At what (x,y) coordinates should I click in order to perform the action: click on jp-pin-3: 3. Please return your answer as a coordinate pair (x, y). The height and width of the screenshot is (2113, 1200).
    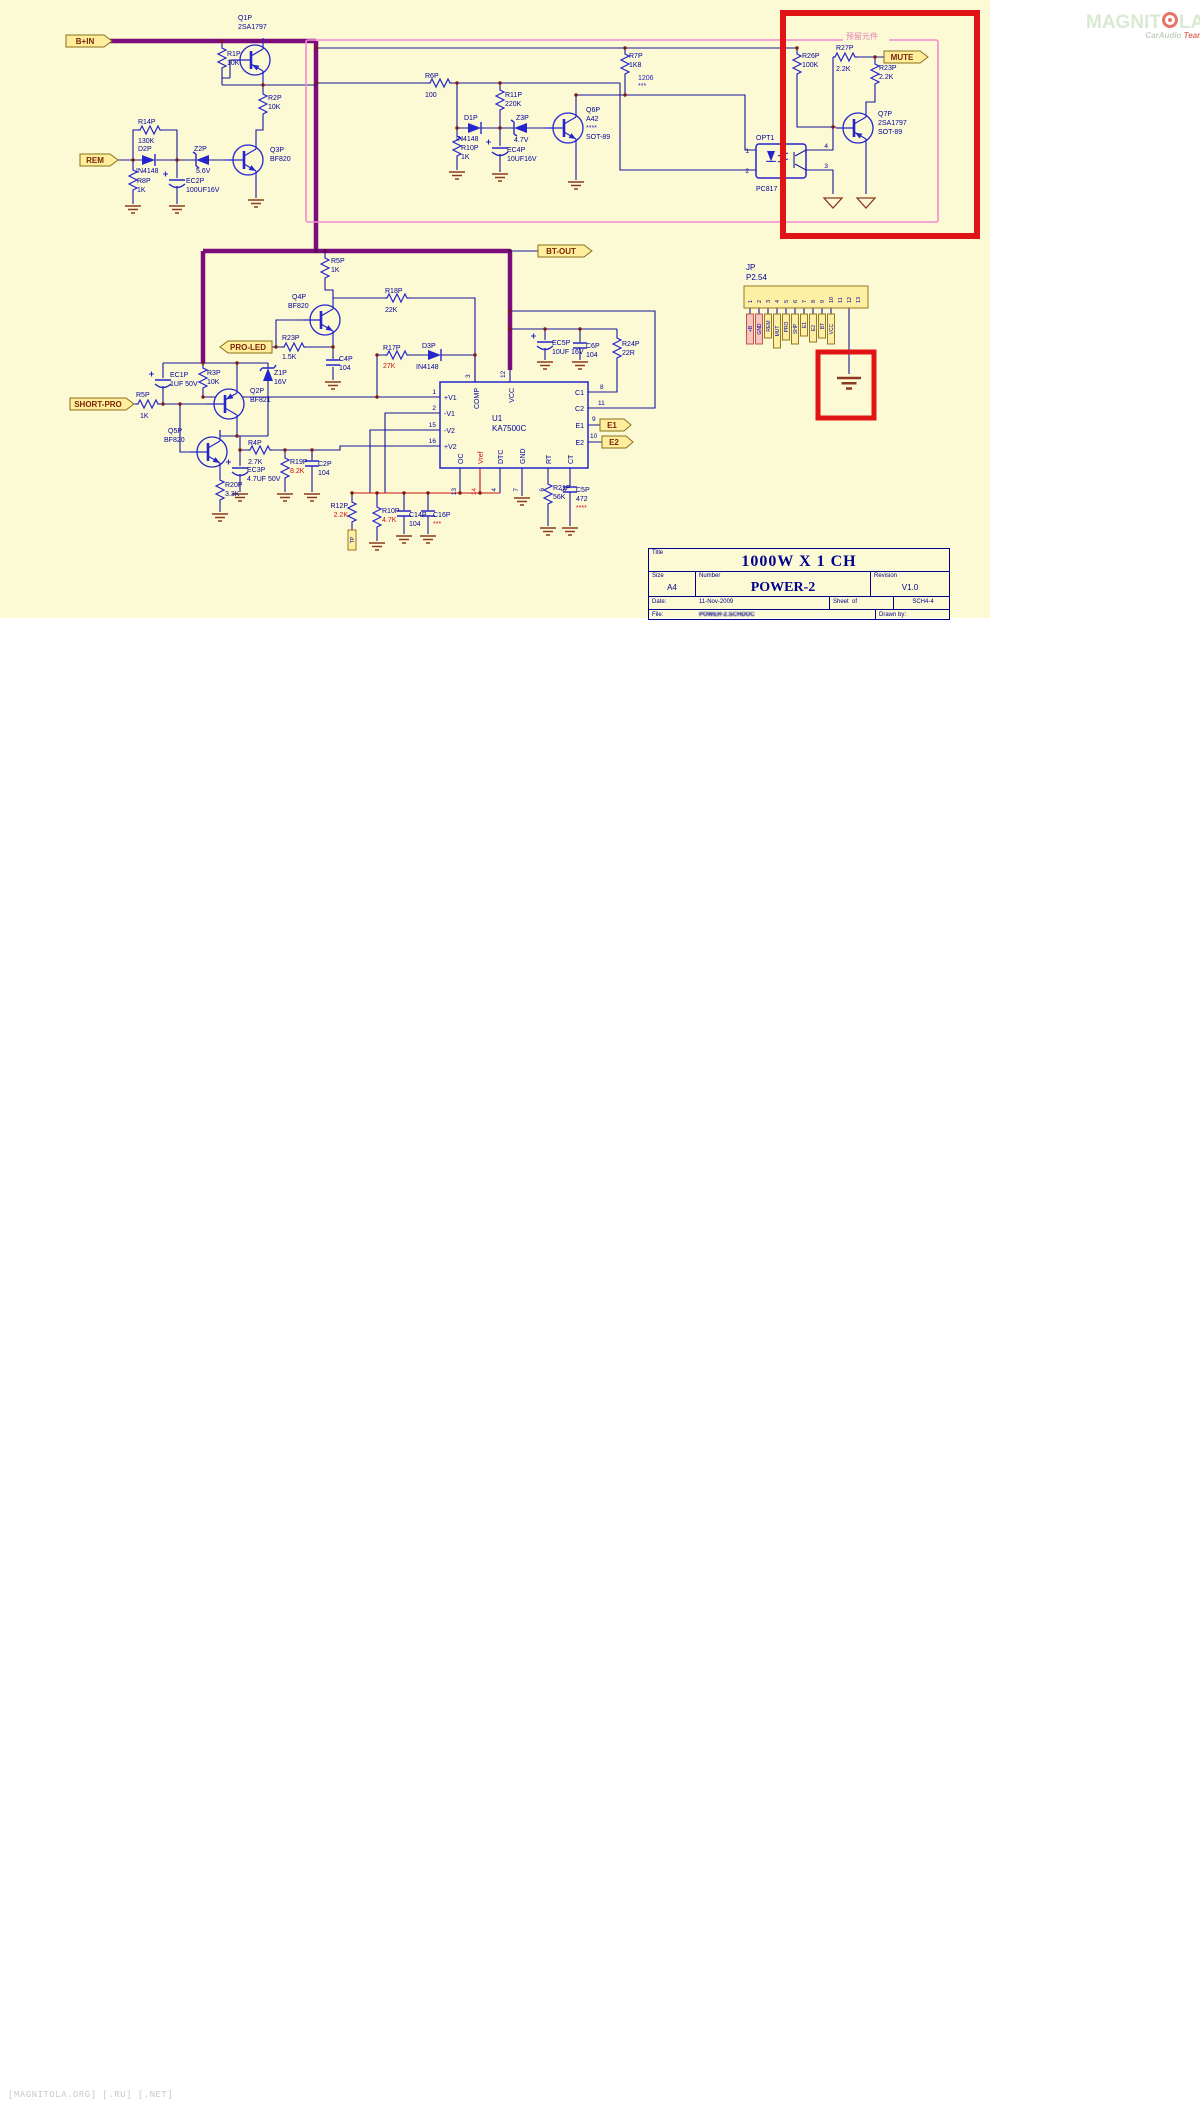
    Looking at the image, I should click on (769, 301).